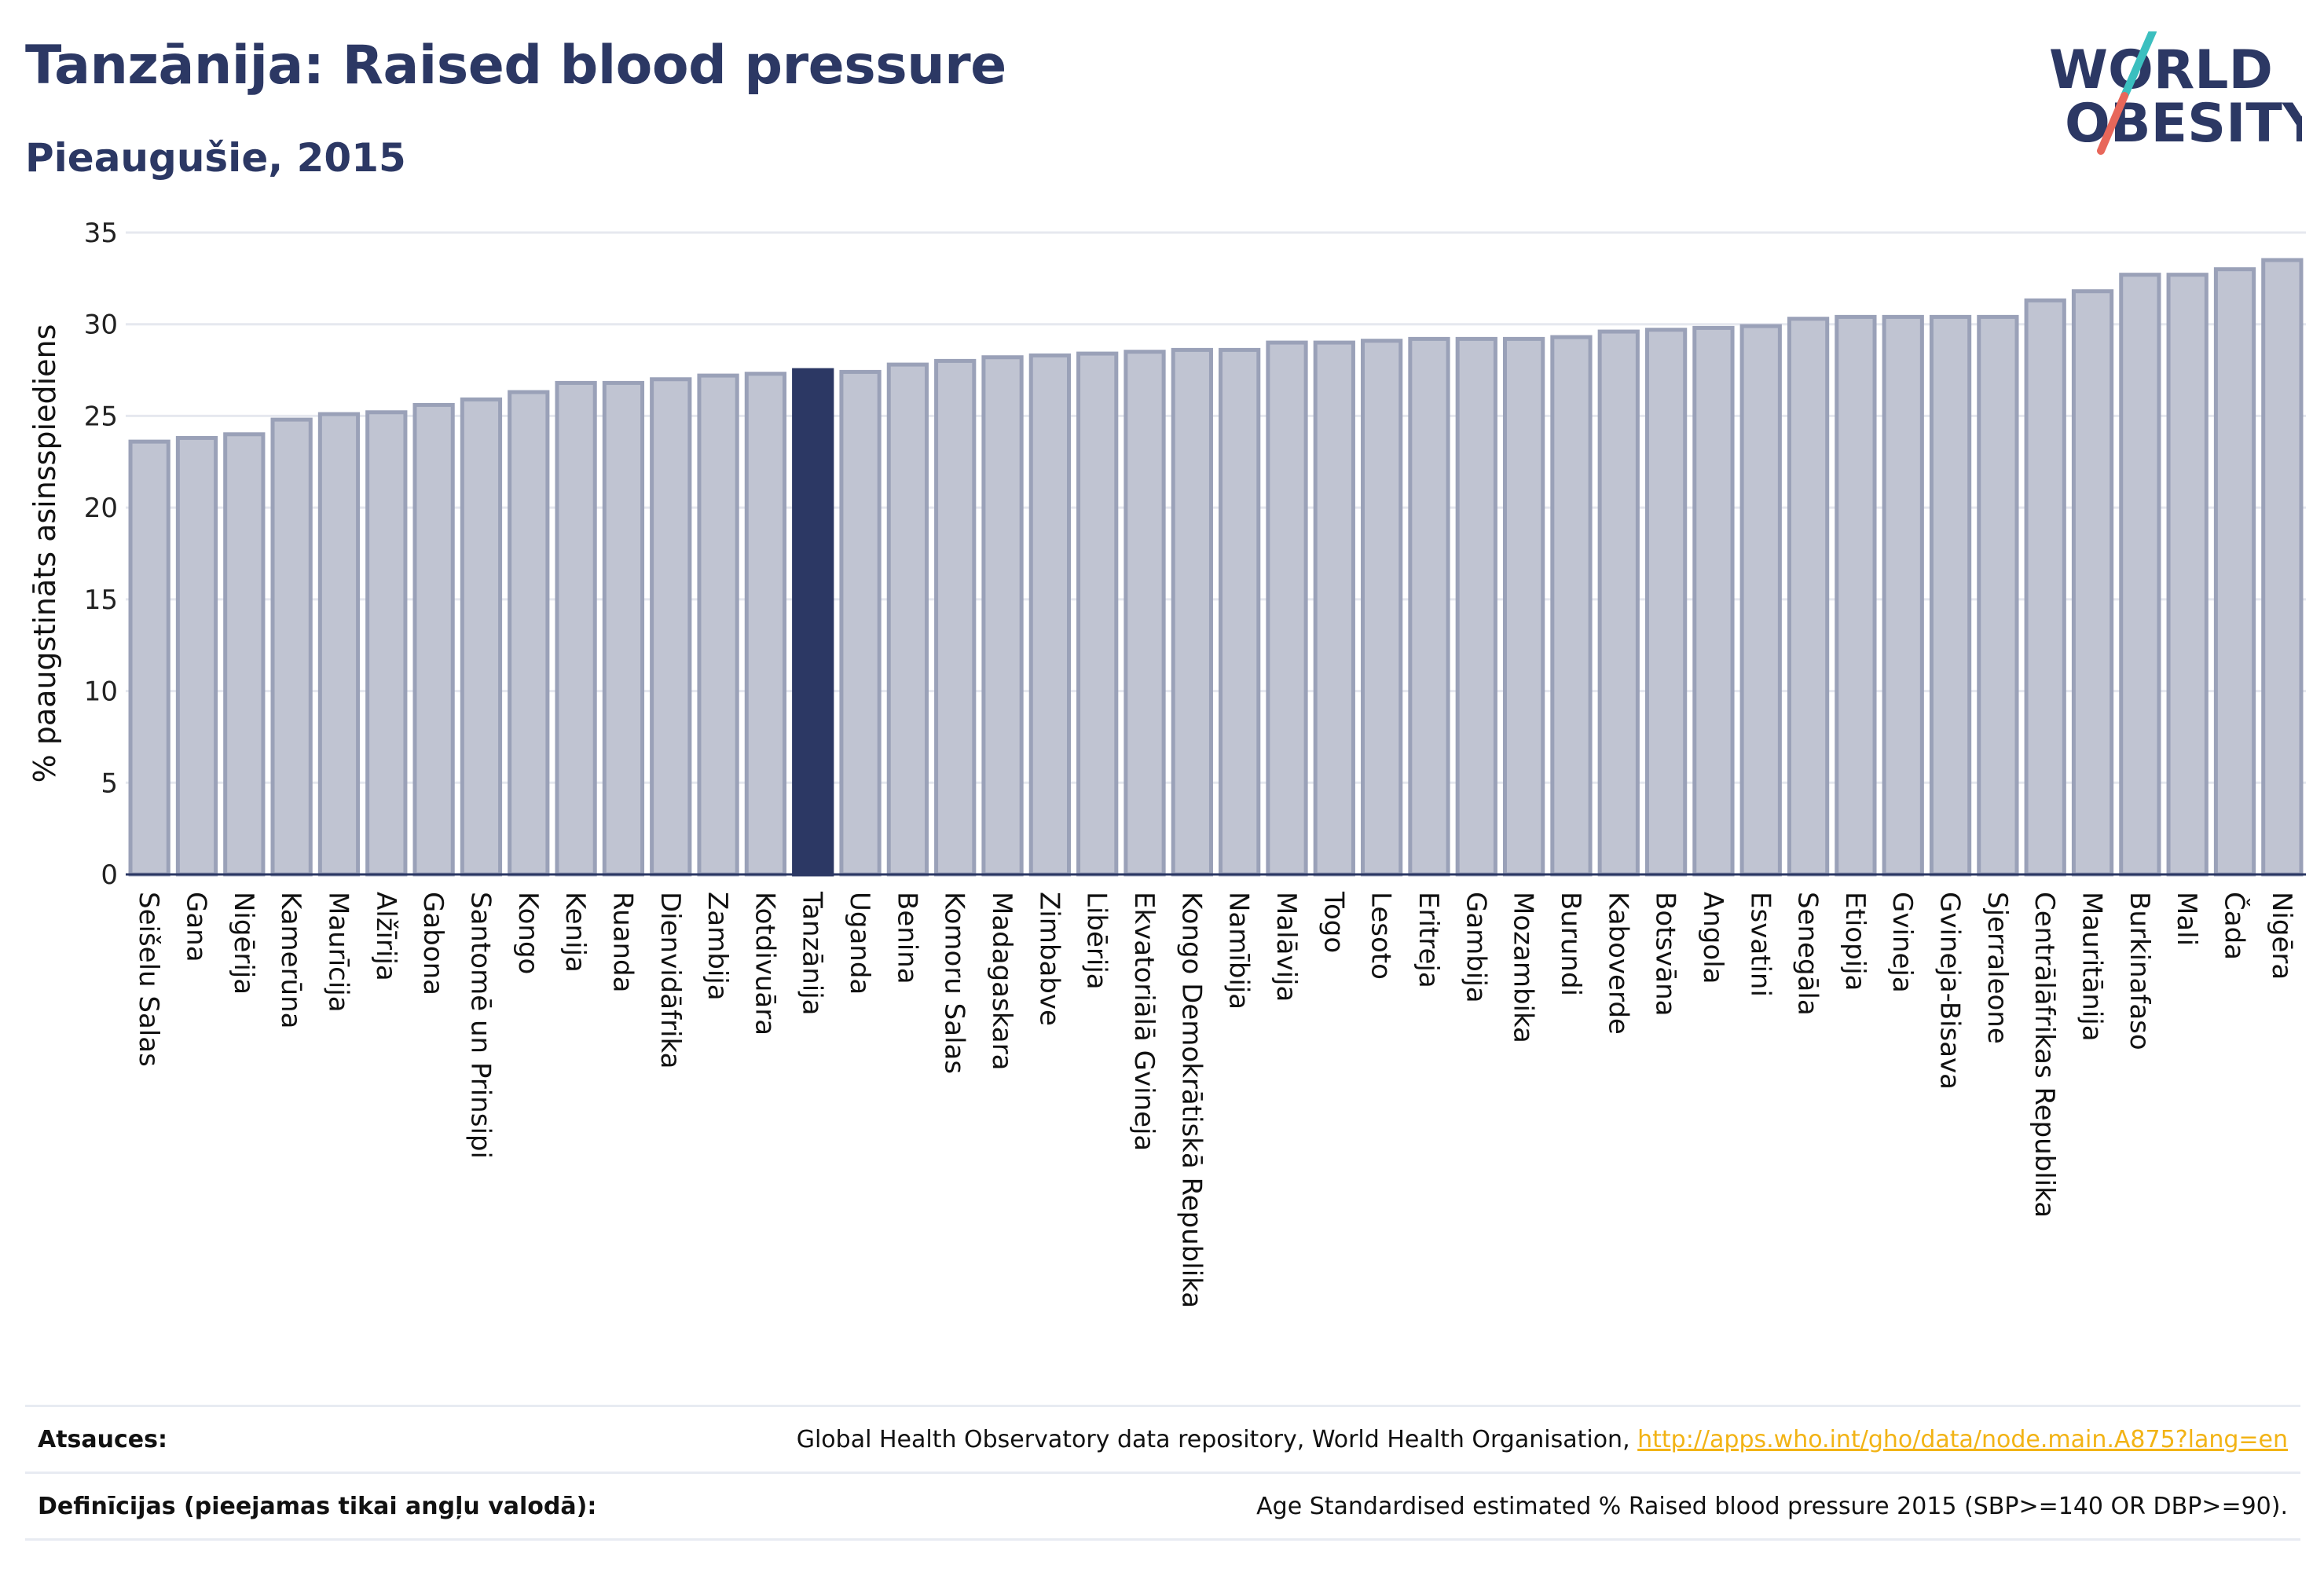  What do you see at coordinates (717, 946) in the screenshot?
I see `x-tick-label: Zambija` at bounding box center [717, 946].